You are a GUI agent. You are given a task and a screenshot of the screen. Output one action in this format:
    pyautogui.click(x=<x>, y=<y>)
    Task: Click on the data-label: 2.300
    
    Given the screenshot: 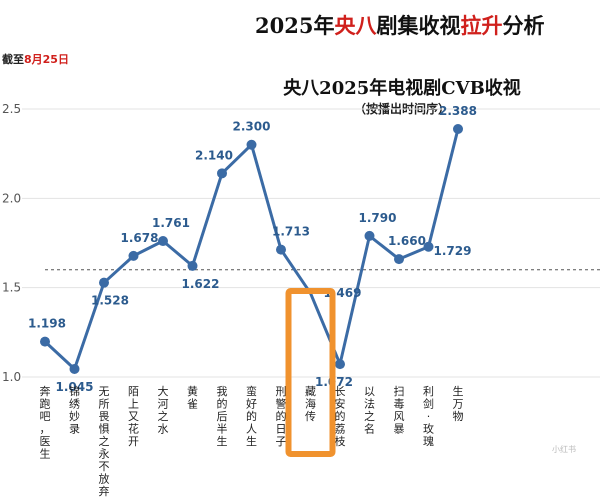 What is the action you would take?
    pyautogui.click(x=252, y=127)
    